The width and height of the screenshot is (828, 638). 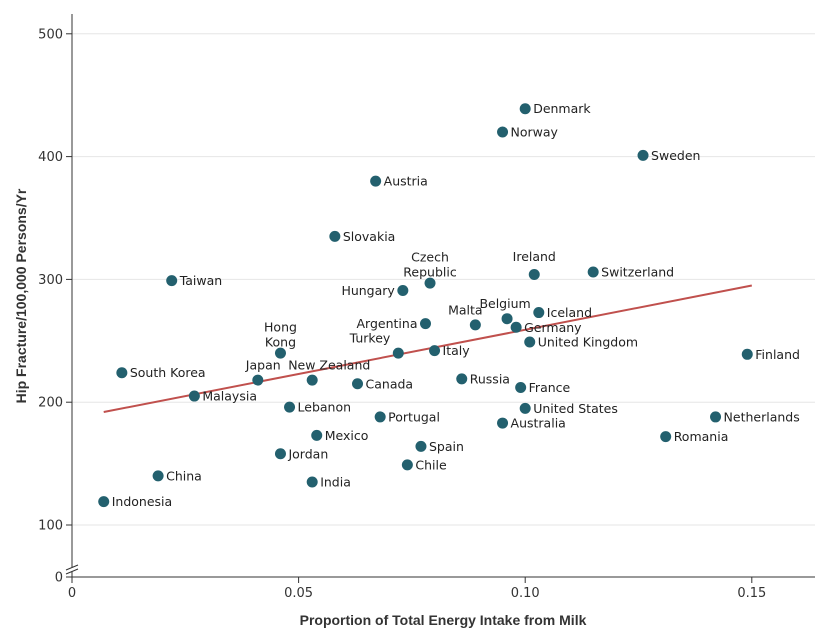 What do you see at coordinates (50, 280) in the screenshot?
I see `y-tick-label: 300` at bounding box center [50, 280].